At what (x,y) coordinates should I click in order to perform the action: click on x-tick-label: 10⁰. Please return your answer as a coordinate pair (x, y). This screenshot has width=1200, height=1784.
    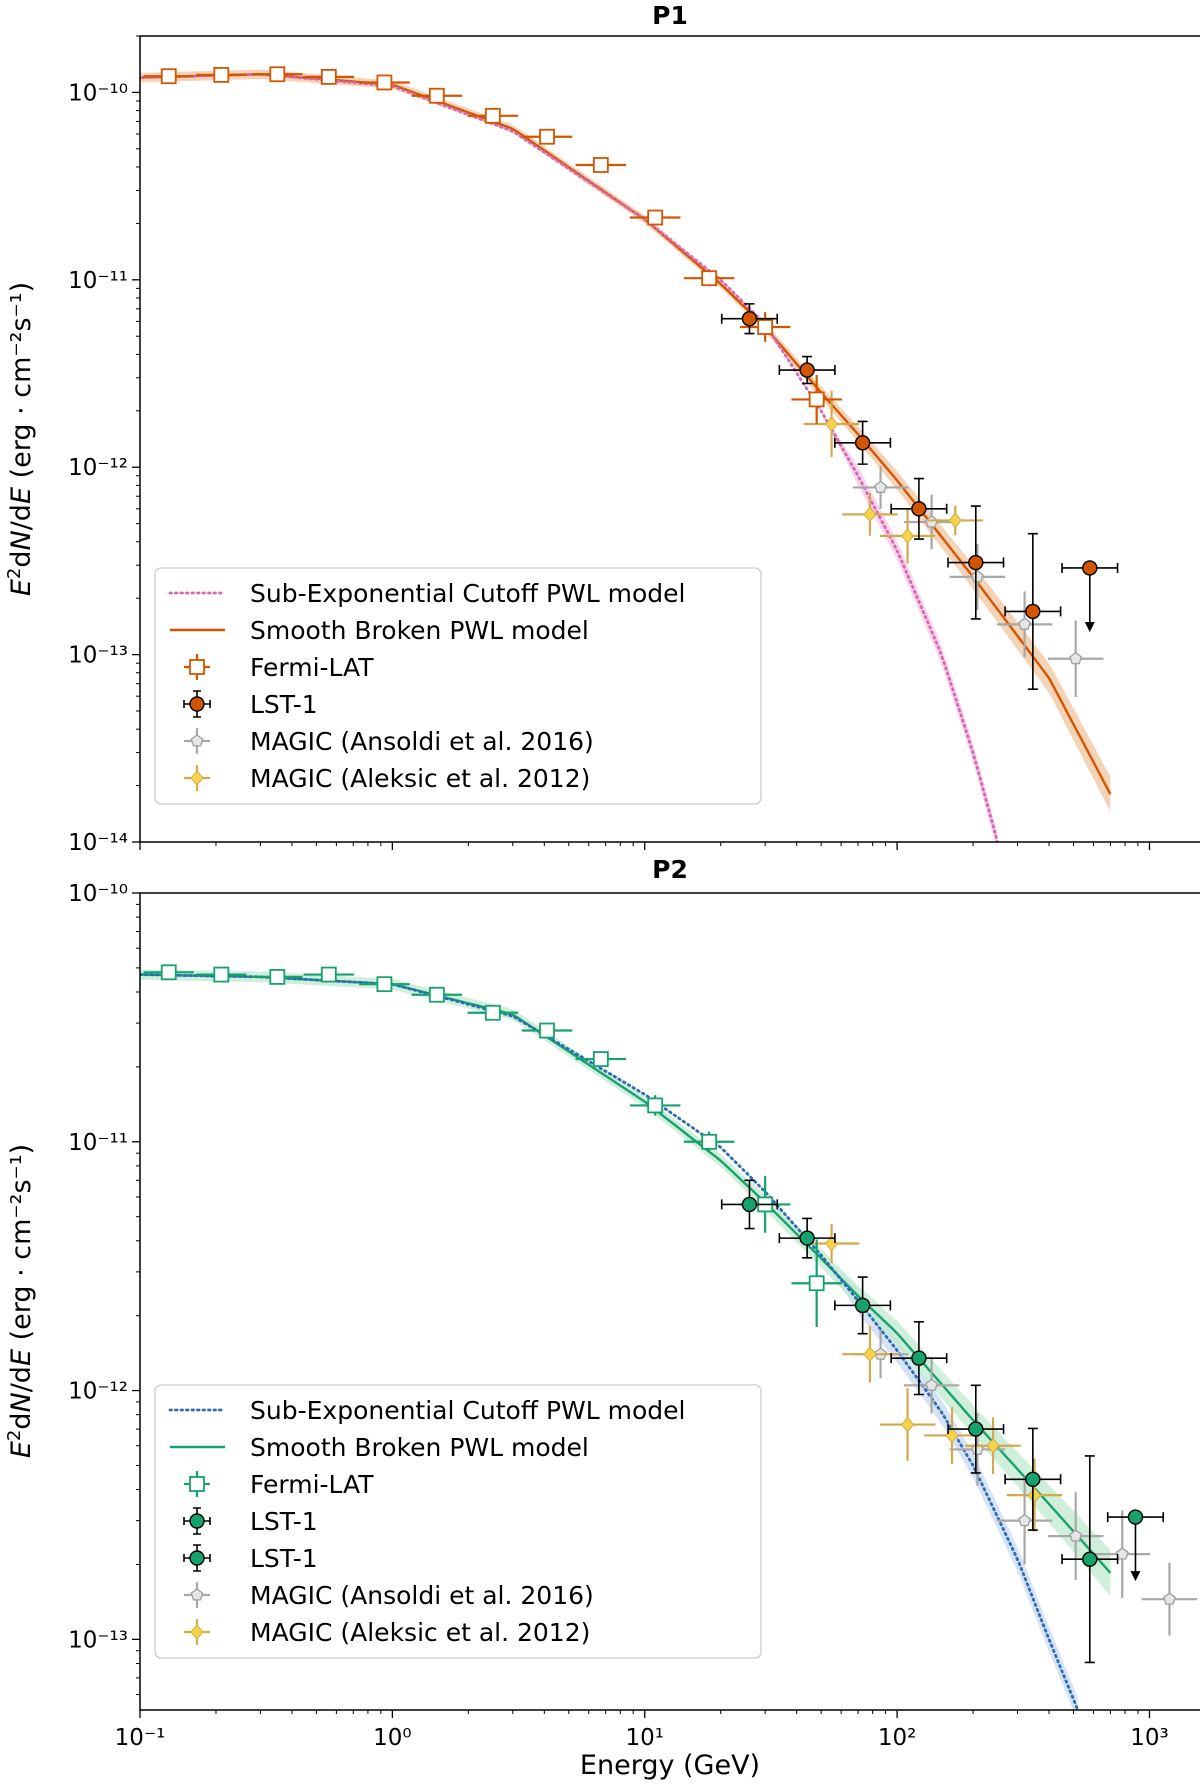
    Looking at the image, I should click on (392, 1738).